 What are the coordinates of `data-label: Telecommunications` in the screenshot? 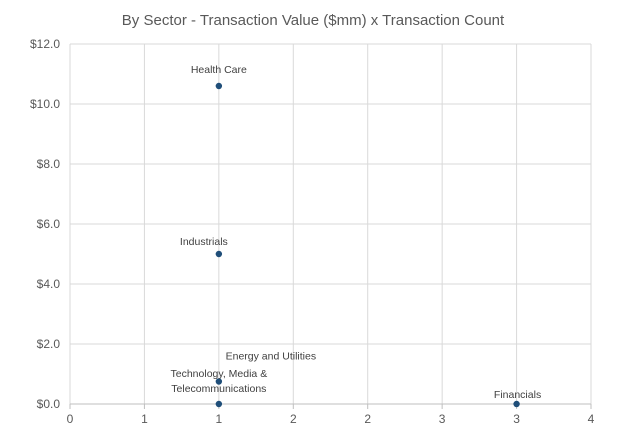 It's located at (218, 389).